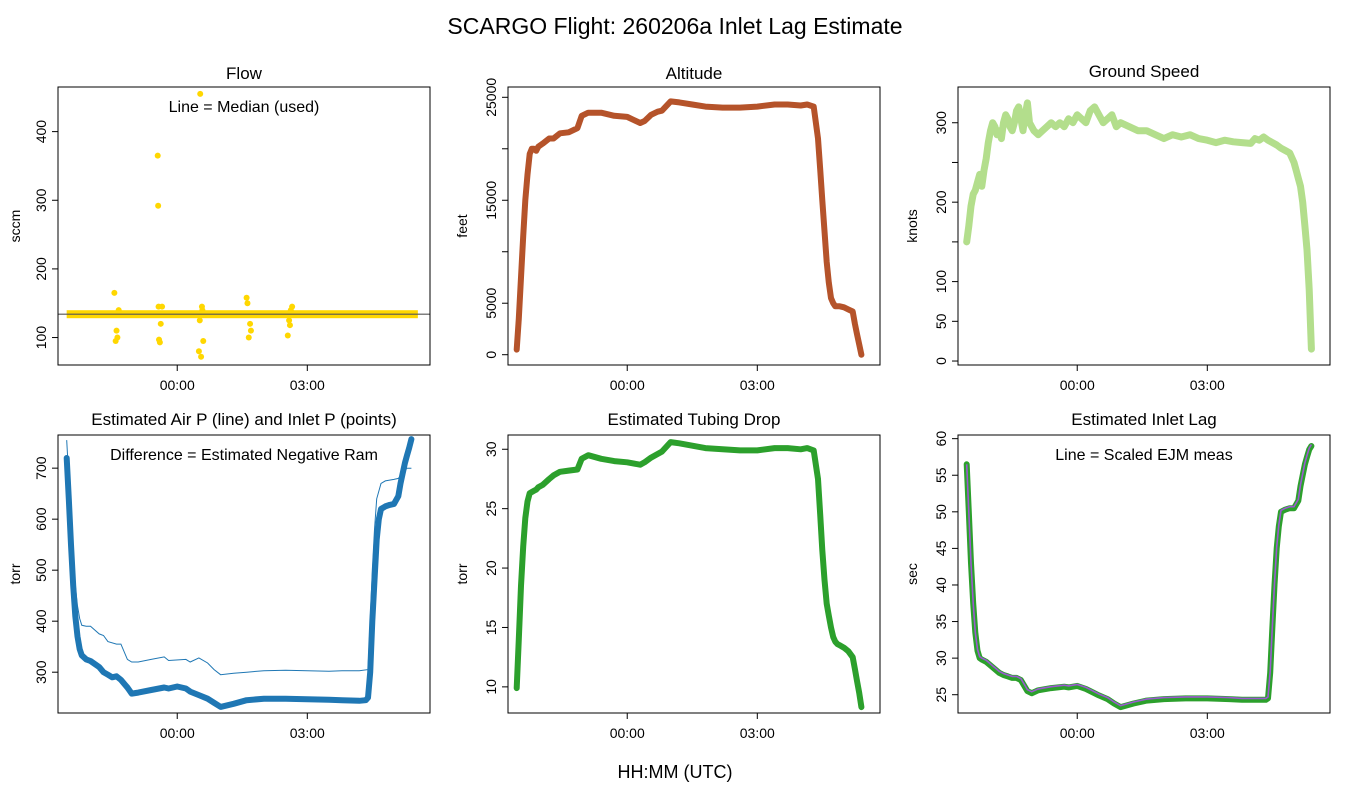  Describe the element at coordinates (694, 73) in the screenshot. I see `panel-title: Altitude` at that location.